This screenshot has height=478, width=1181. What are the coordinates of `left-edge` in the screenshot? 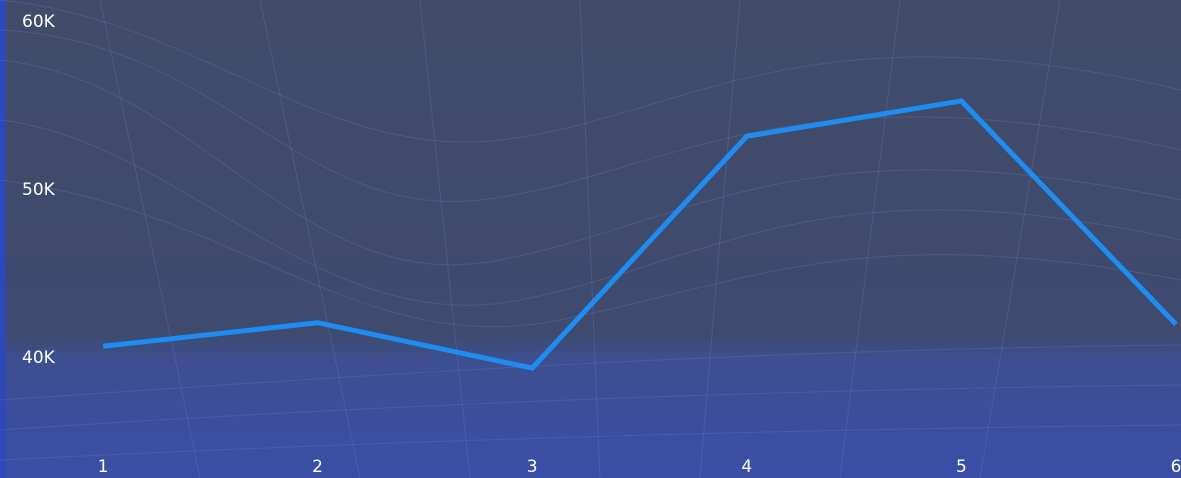 It's located at (3, 239).